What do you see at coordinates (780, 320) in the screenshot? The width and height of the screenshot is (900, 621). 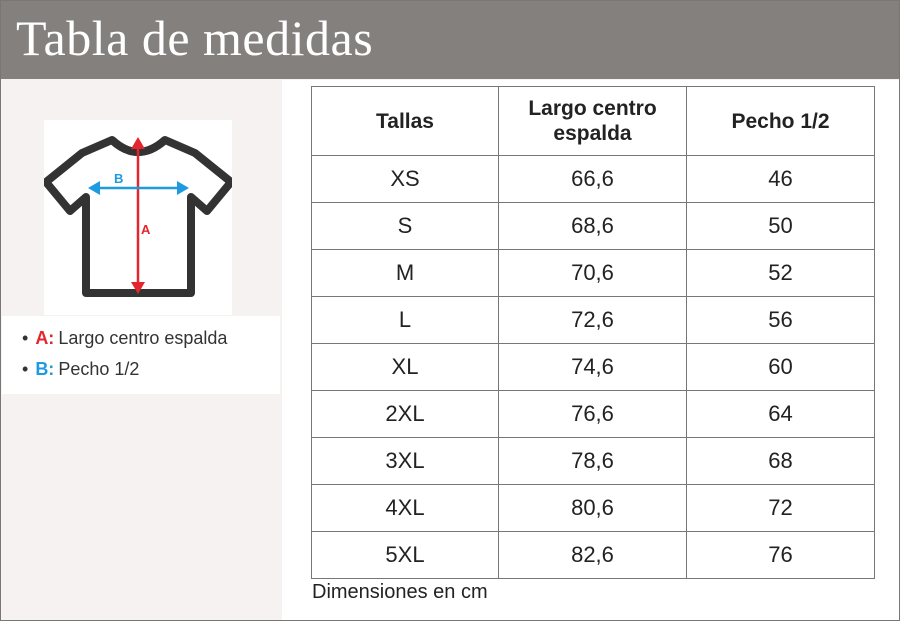 I see `cell-pecho: 56` at bounding box center [780, 320].